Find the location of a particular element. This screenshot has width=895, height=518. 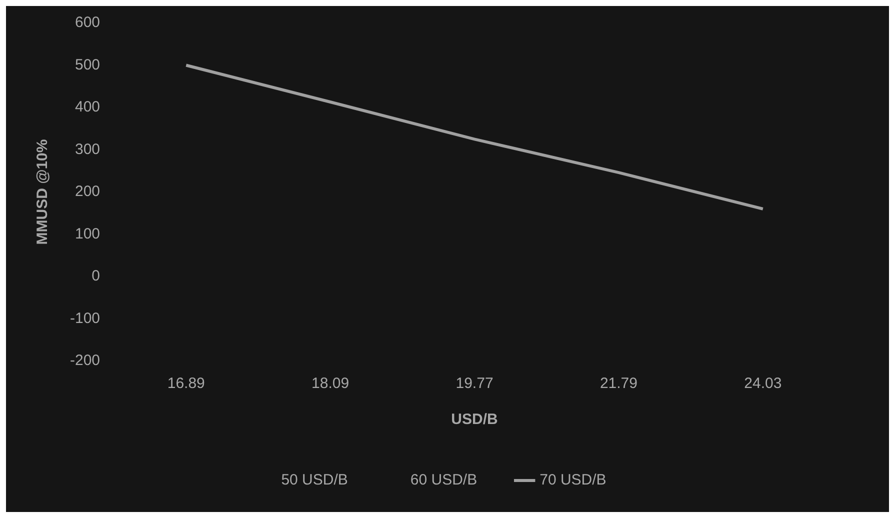

y-tick-label: 0 is located at coordinates (96, 276).